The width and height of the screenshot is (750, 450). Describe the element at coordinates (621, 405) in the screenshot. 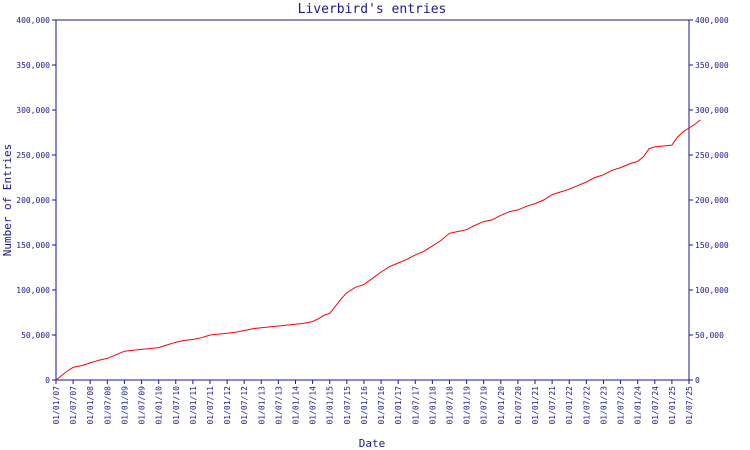

I see `x-tick-label: 01/07/23` at that location.